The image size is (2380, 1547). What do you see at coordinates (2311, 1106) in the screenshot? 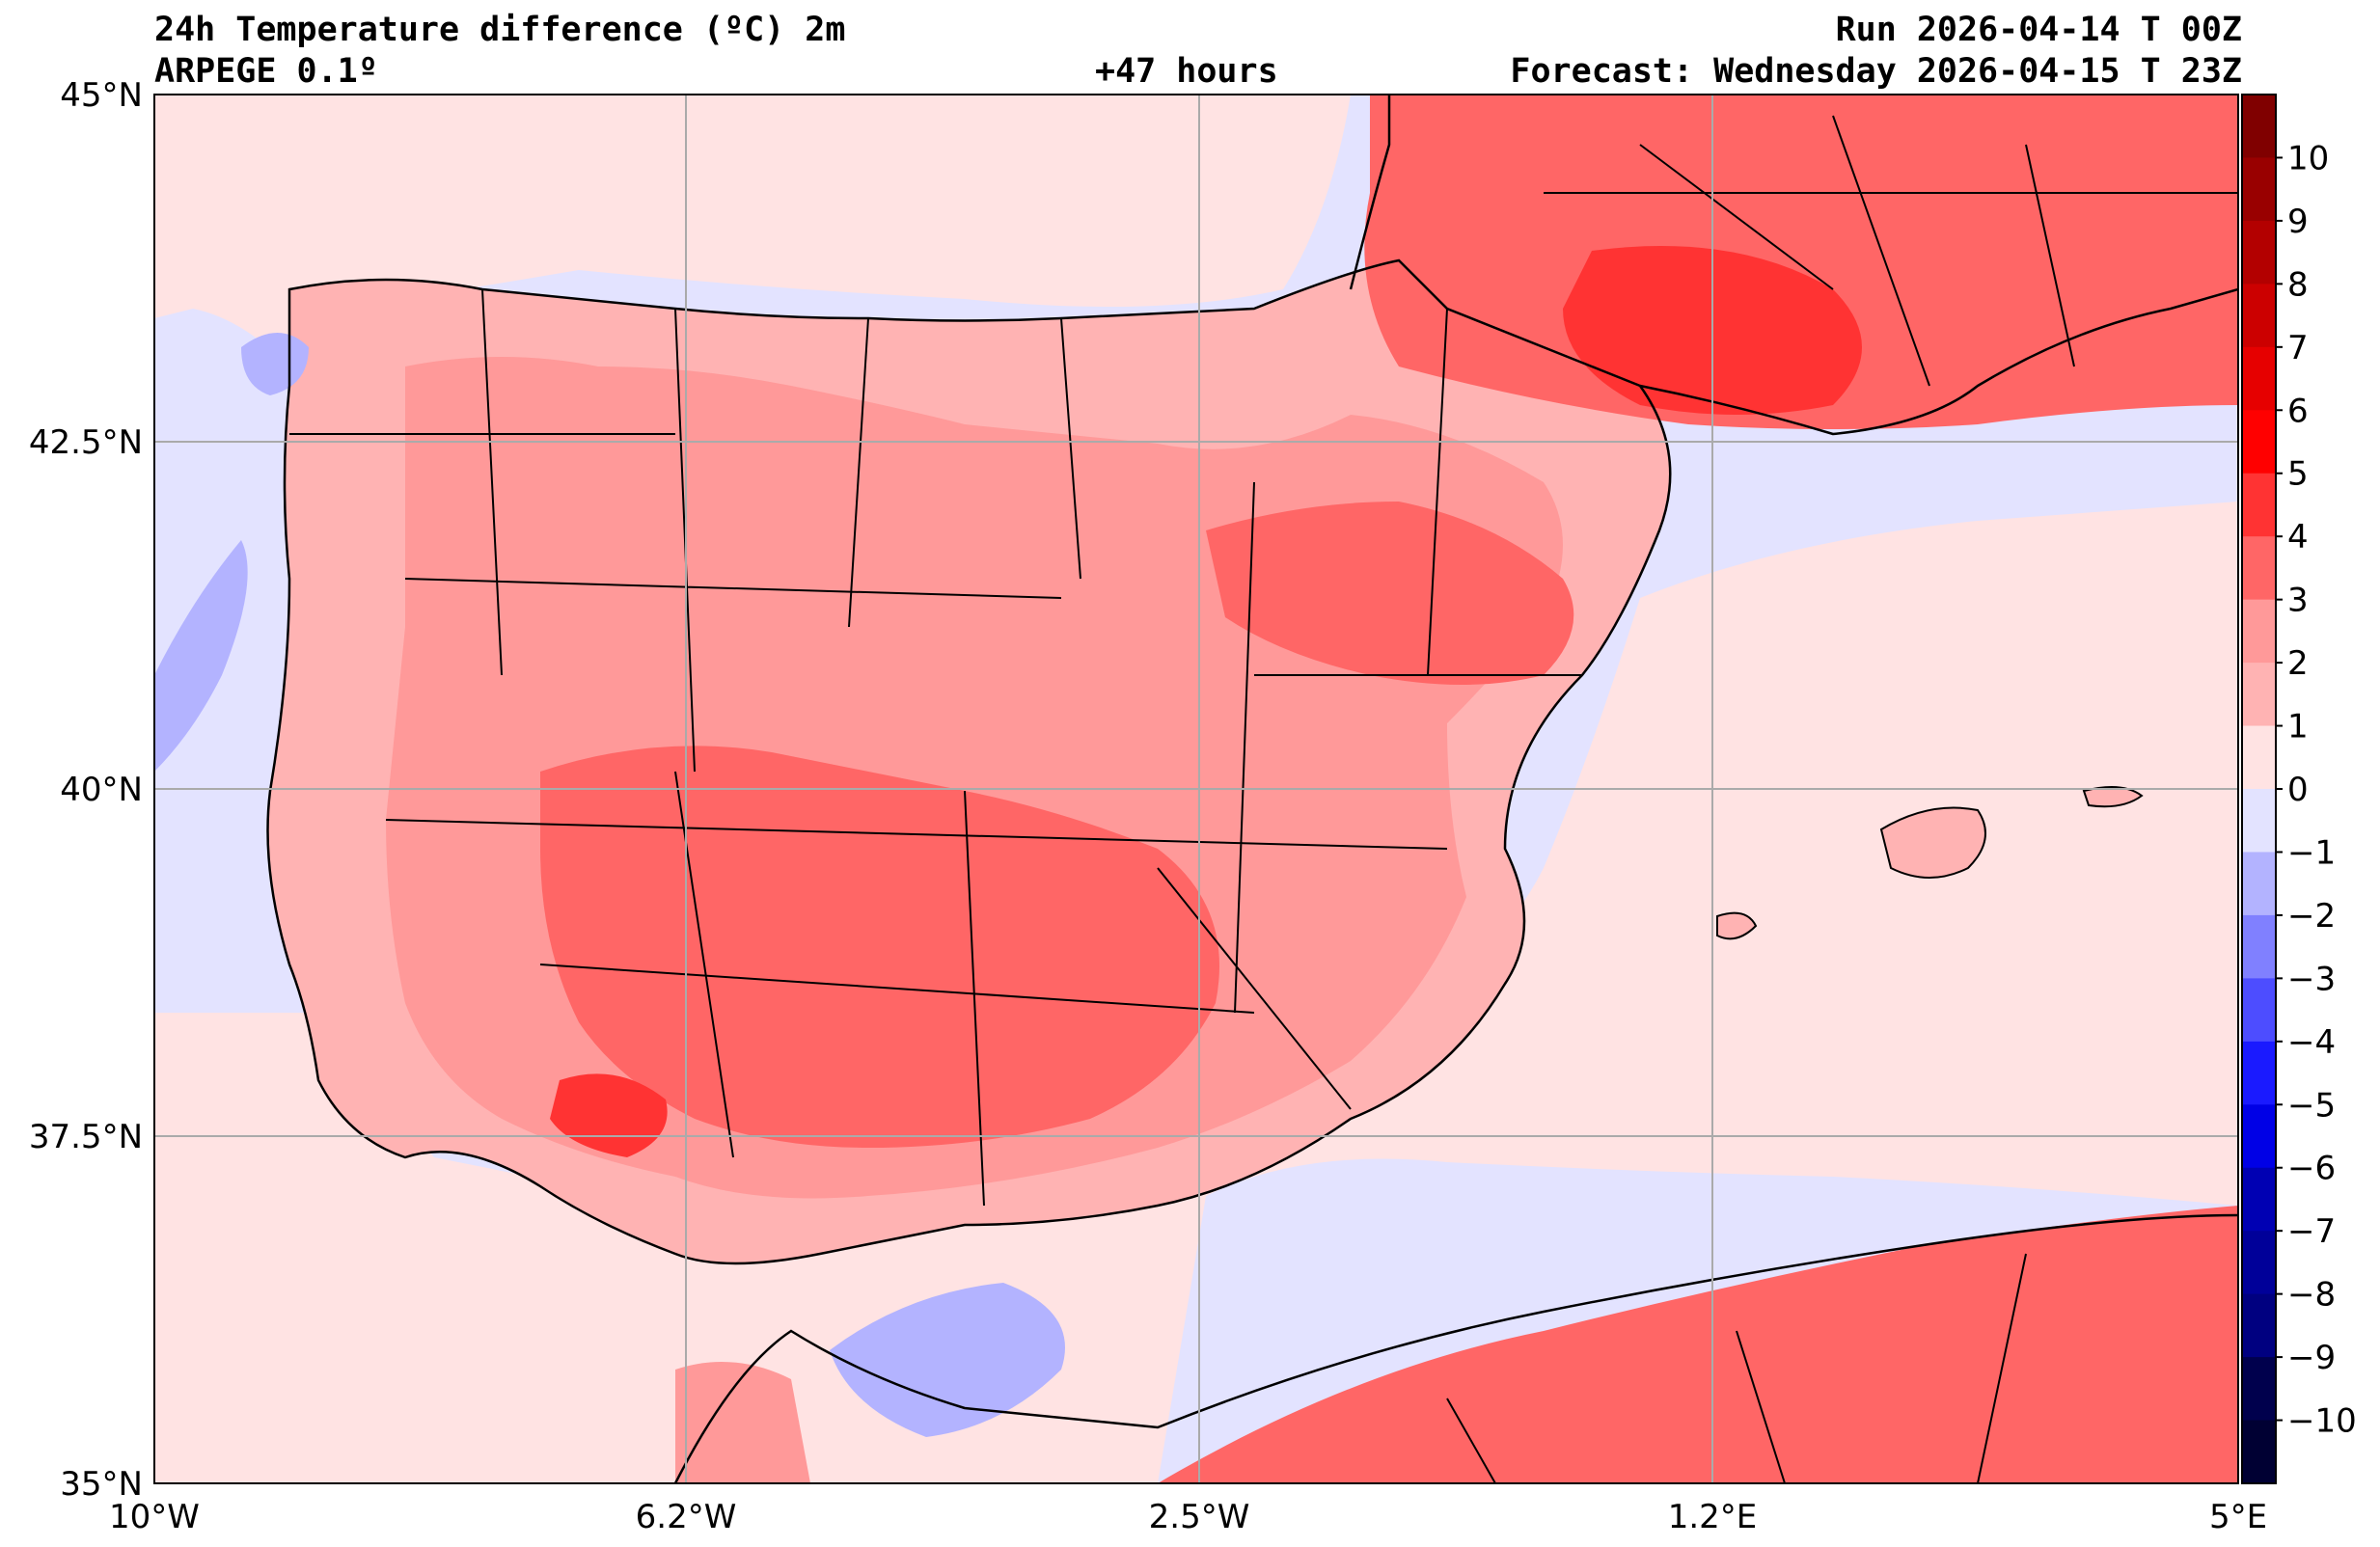
I see `colorbar-label: −5` at bounding box center [2311, 1106].